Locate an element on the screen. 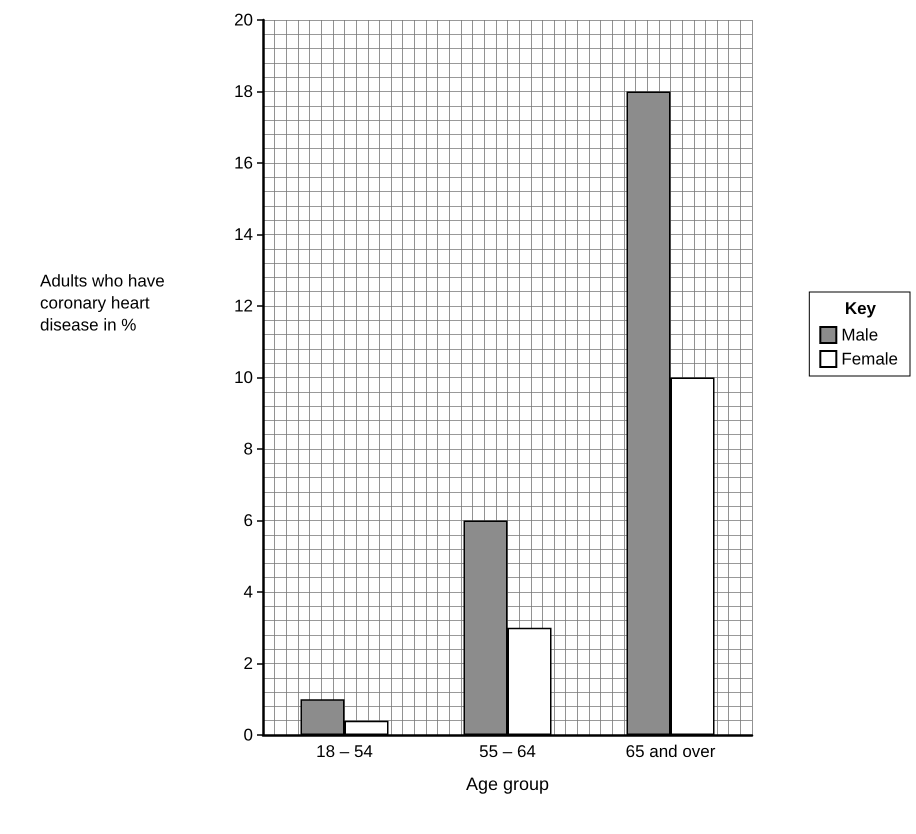 The height and width of the screenshot is (834, 916). x-tick-label: 65 and over is located at coordinates (671, 751).